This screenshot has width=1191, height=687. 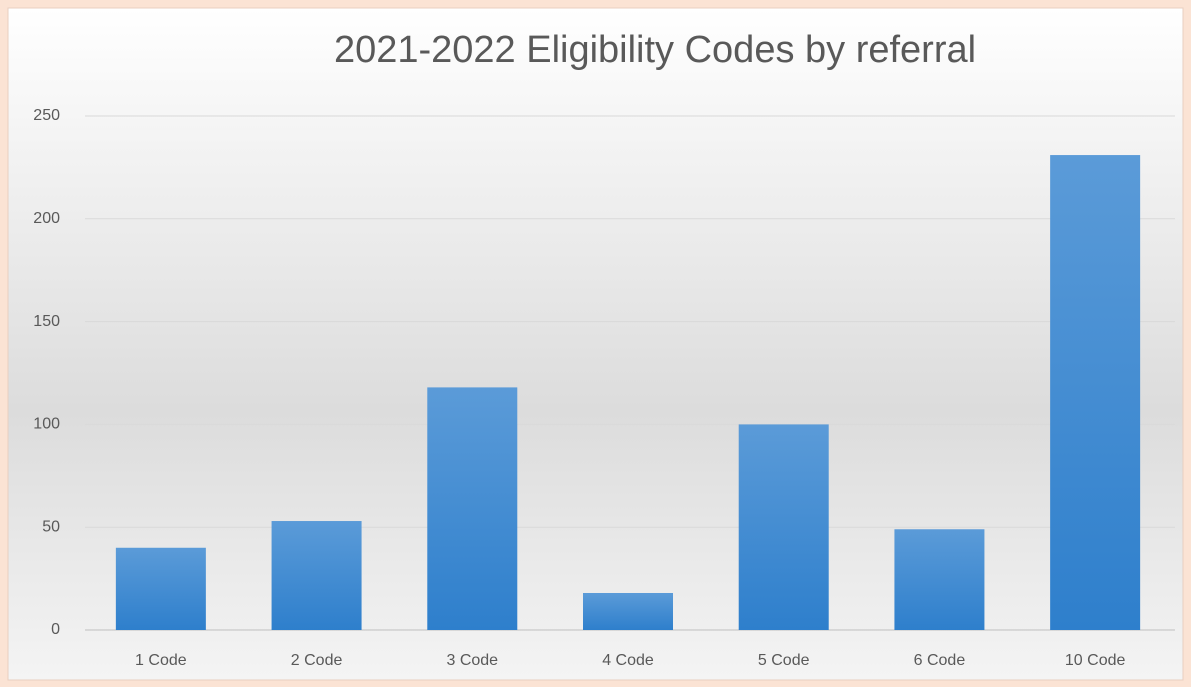 I want to click on y-tick-label: 0, so click(x=55, y=629).